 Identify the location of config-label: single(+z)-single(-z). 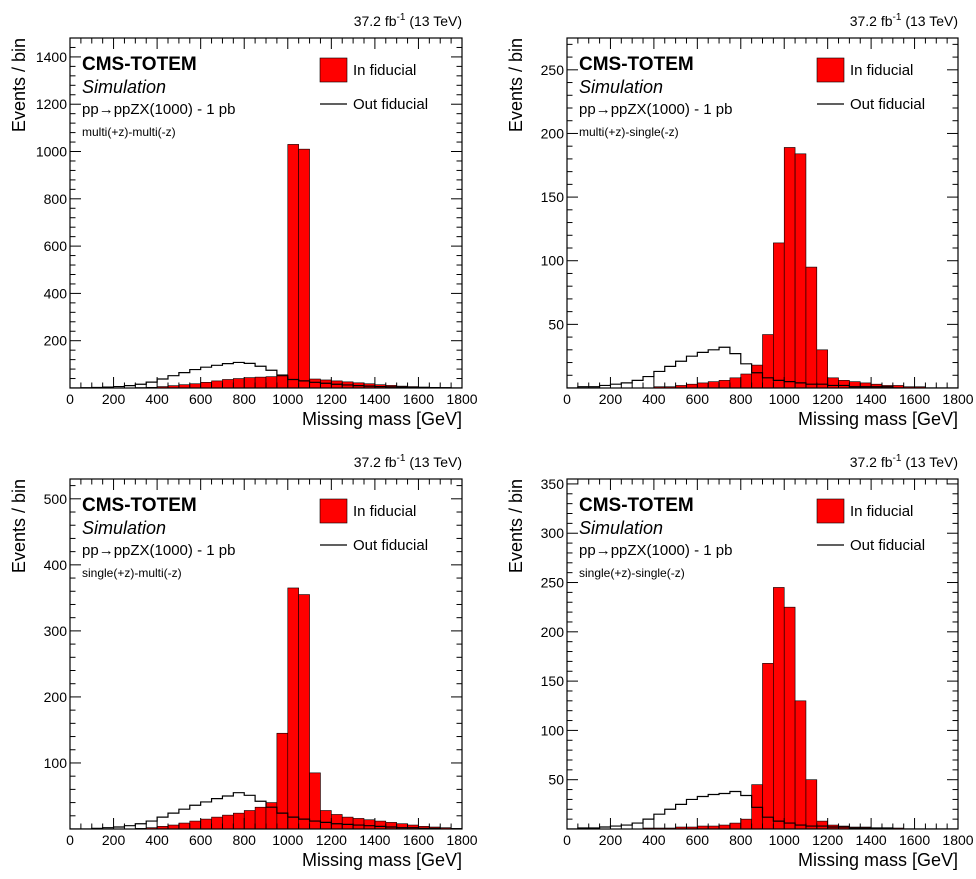
(632, 573).